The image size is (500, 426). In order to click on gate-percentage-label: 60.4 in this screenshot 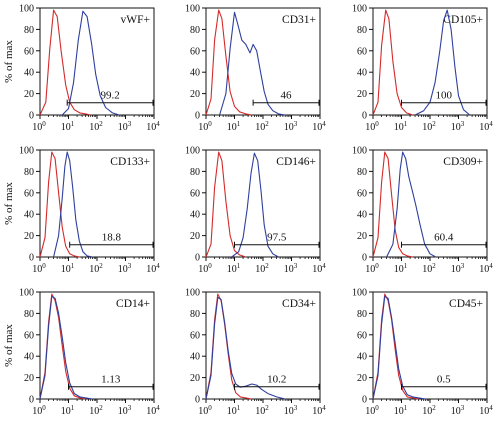, I will do `click(444, 238)`.